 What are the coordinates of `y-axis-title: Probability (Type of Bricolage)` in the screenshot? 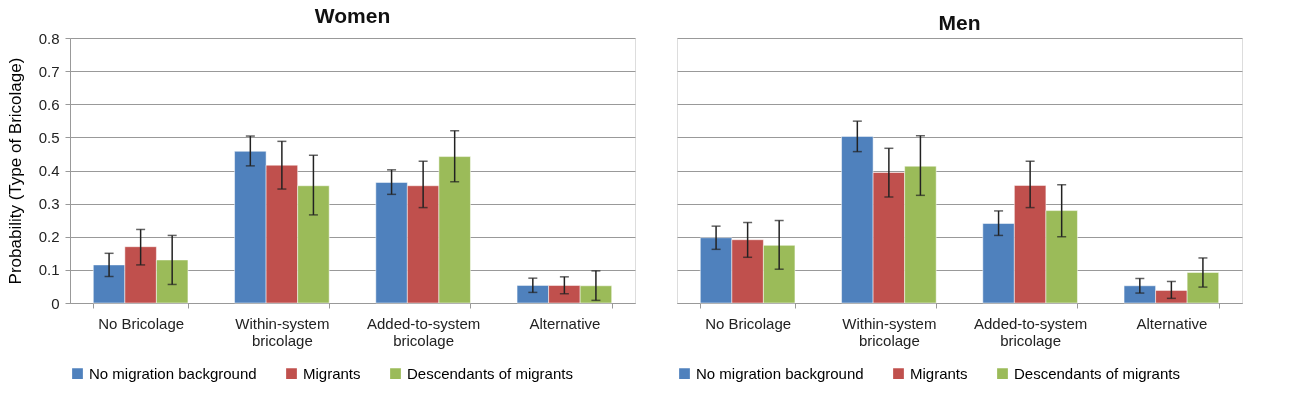 It's located at (15, 171).